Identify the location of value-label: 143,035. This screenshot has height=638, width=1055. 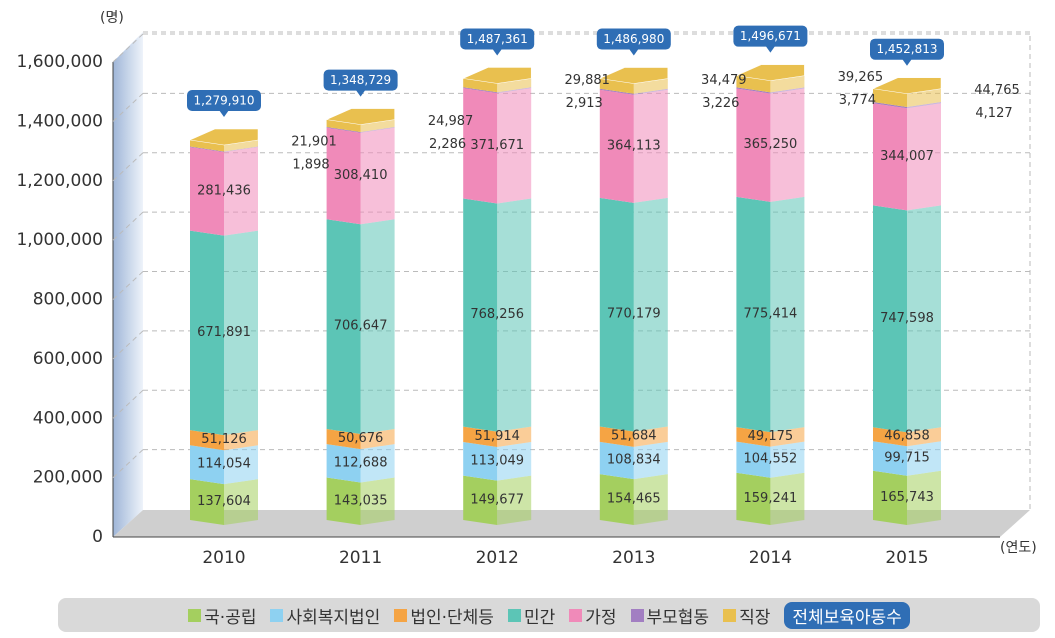
(361, 500).